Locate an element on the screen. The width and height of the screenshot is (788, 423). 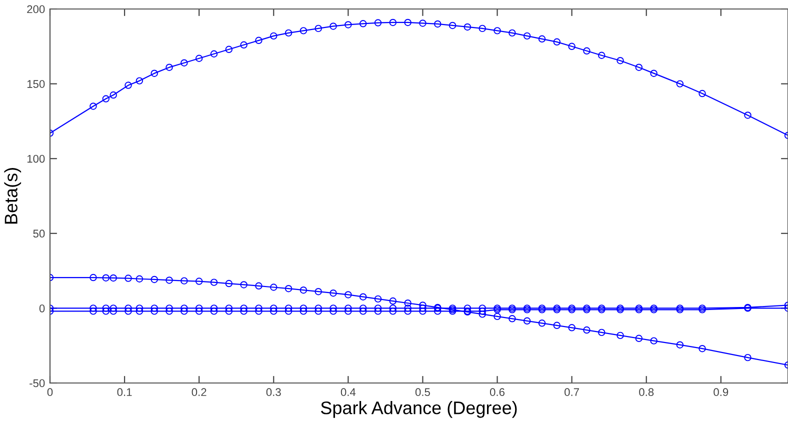
x-tick-label: 0.6 is located at coordinates (497, 392).